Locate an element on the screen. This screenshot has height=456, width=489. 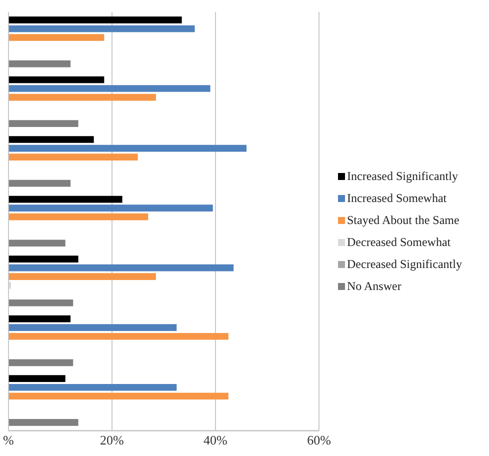
legend-label: No Answer is located at coordinates (374, 286).